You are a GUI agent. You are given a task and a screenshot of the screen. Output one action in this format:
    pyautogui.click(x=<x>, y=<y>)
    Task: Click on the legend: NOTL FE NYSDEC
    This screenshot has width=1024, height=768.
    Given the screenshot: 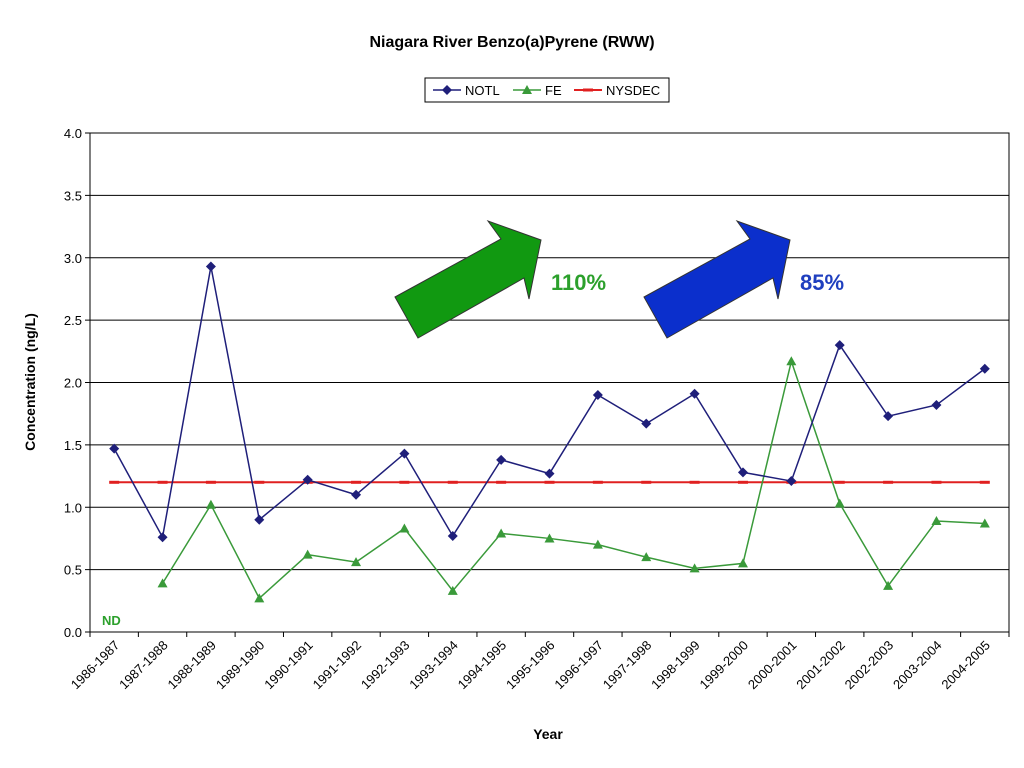 What is the action you would take?
    pyautogui.click(x=547, y=90)
    